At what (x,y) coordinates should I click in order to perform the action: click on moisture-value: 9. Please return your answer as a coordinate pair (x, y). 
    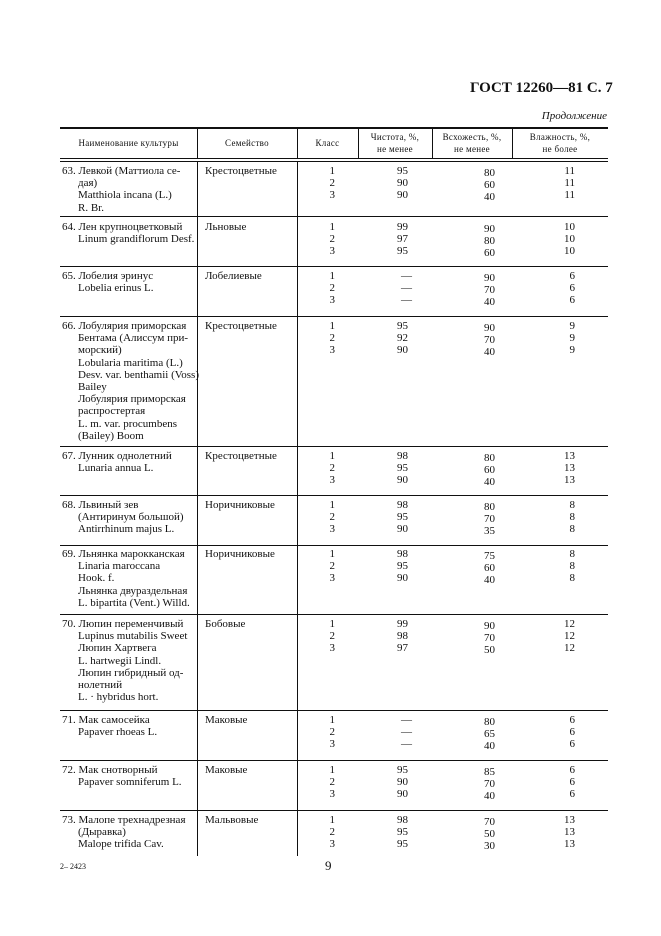
    Looking at the image, I should click on (572, 326).